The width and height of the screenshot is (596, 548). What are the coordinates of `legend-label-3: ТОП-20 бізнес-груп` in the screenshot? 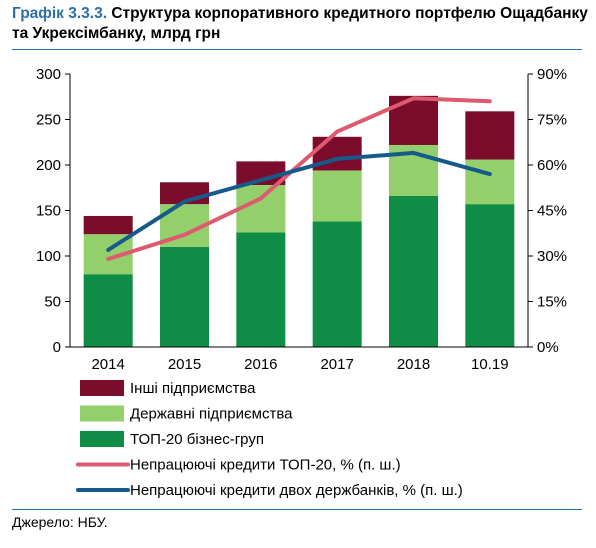 It's located at (197, 439).